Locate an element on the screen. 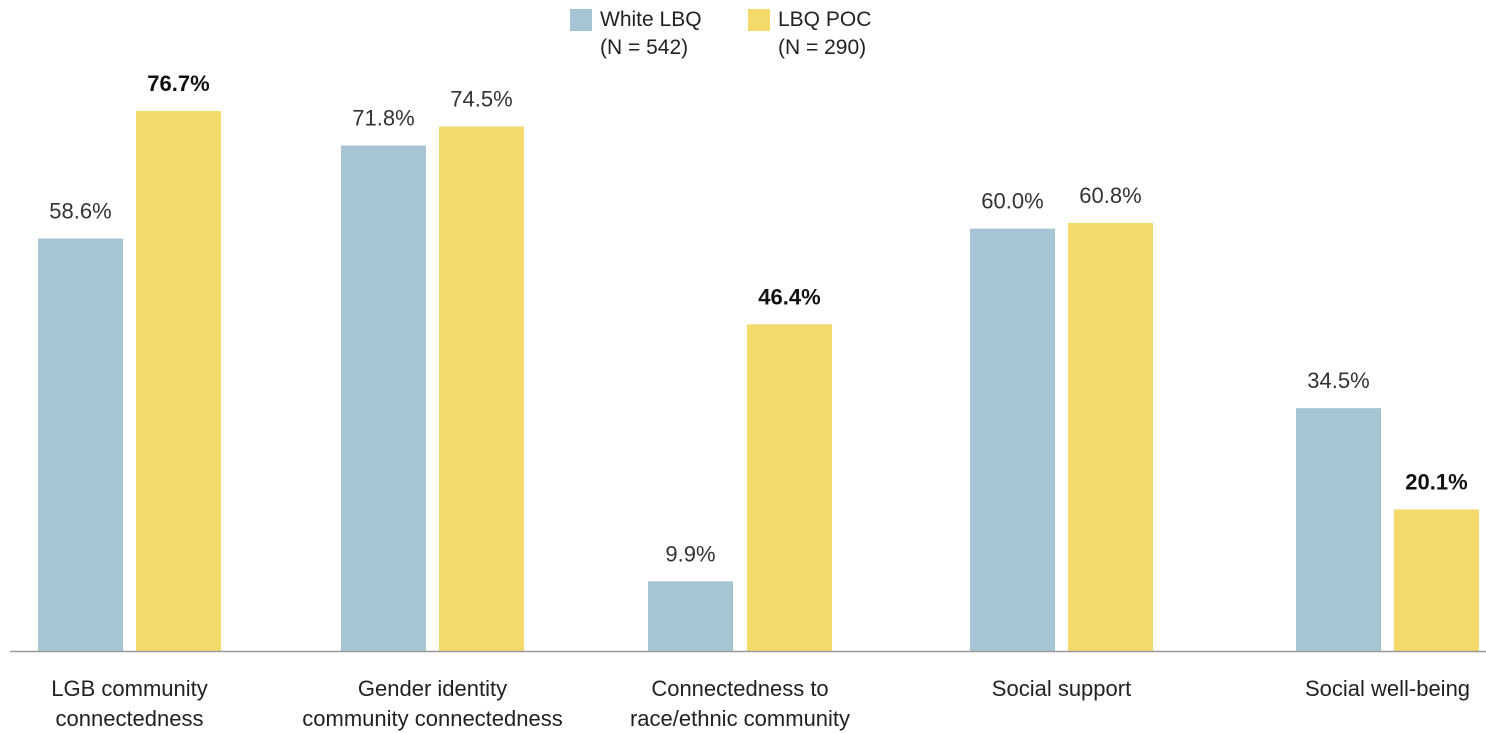 The width and height of the screenshot is (1486, 733). value-label-white-lbq-3: 60.0% is located at coordinates (1012, 201).